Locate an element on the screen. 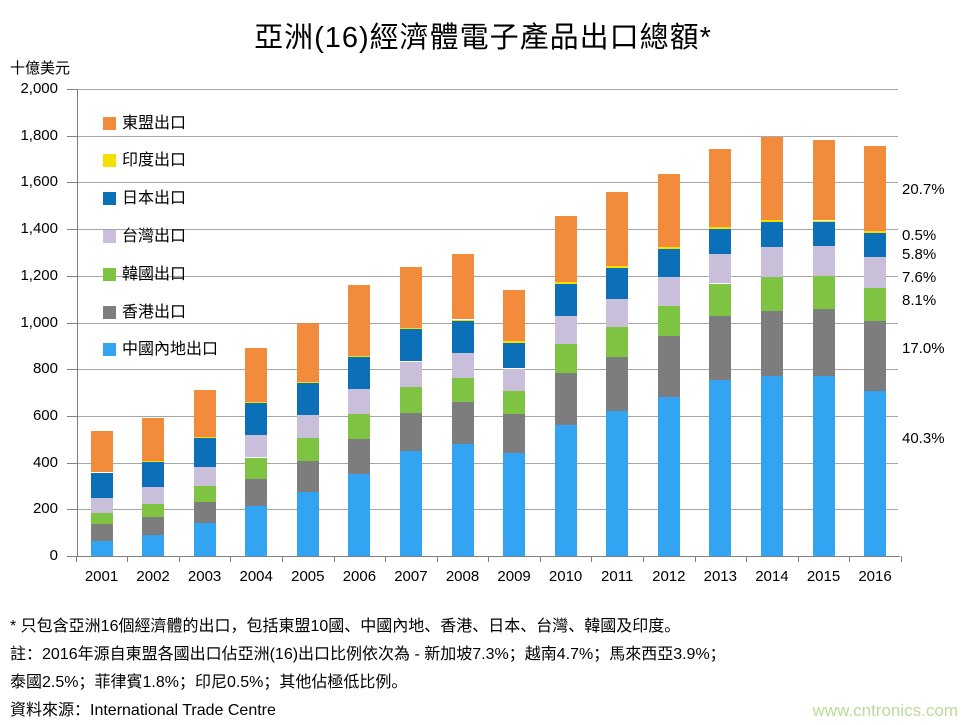 The width and height of the screenshot is (966, 725). x-axis-label-2013: 2013 is located at coordinates (720, 576).